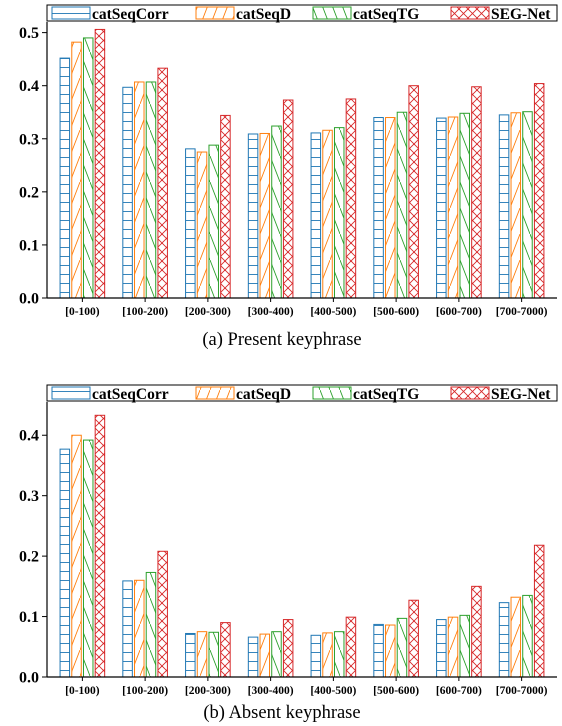  What do you see at coordinates (522, 691) in the screenshot?
I see `x-tick-label-700-7000: [700-7000)` at bounding box center [522, 691].